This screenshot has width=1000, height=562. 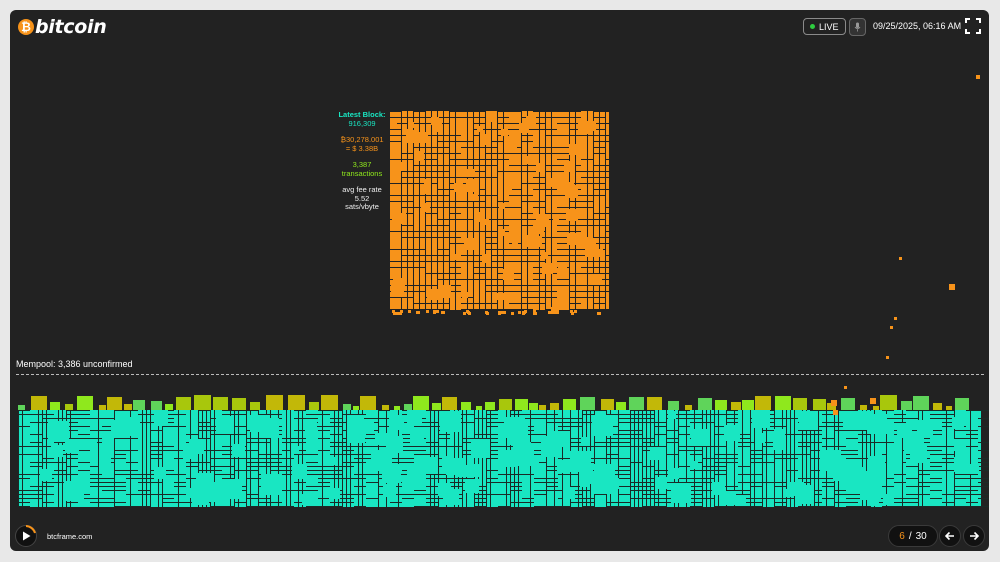 What do you see at coordinates (824, 26) in the screenshot?
I see `live-button: LIVE` at bounding box center [824, 26].